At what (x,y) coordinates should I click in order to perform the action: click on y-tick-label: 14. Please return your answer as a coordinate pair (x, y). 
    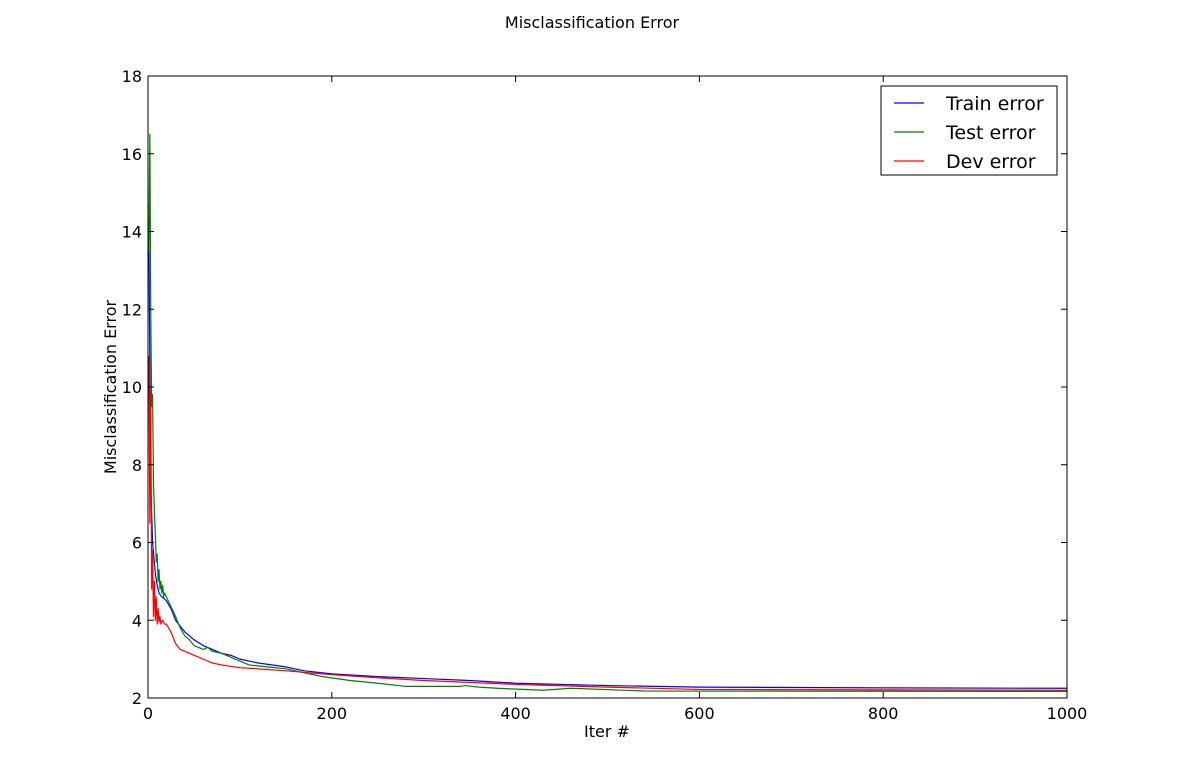
    Looking at the image, I should click on (132, 232).